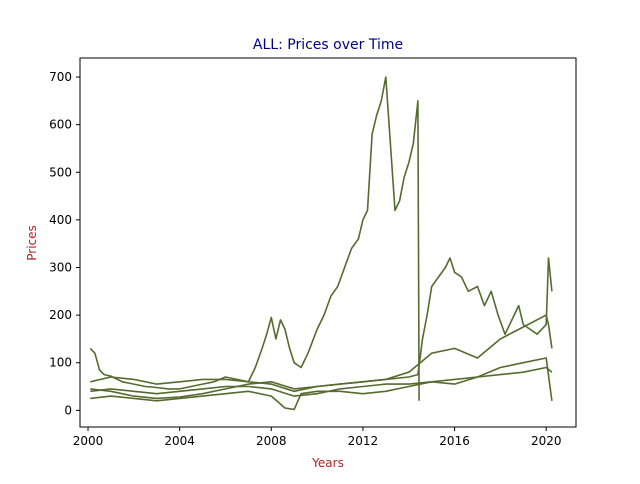 This screenshot has height=484, width=640. Describe the element at coordinates (60, 315) in the screenshot. I see `y-tick-label: 200` at that location.